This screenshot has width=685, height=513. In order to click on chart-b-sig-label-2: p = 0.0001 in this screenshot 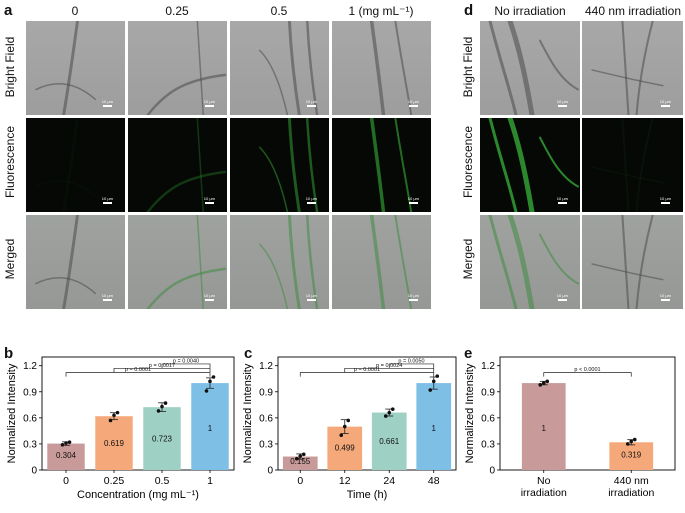, I will do `click(138, 370)`.